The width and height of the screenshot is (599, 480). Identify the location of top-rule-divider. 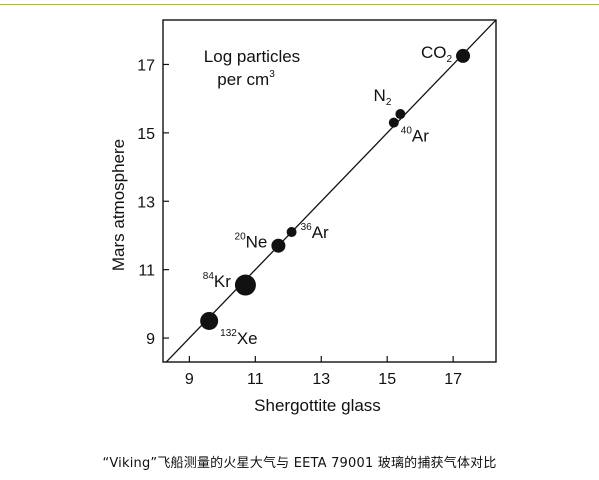
(299, 4).